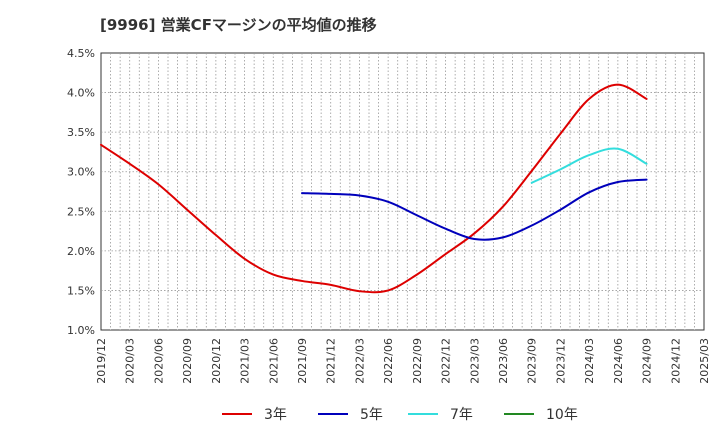 The width and height of the screenshot is (720, 440). Describe the element at coordinates (238, 25) in the screenshot. I see `chart-title: [9996] 営業CFマージンの平均値の推移` at that location.